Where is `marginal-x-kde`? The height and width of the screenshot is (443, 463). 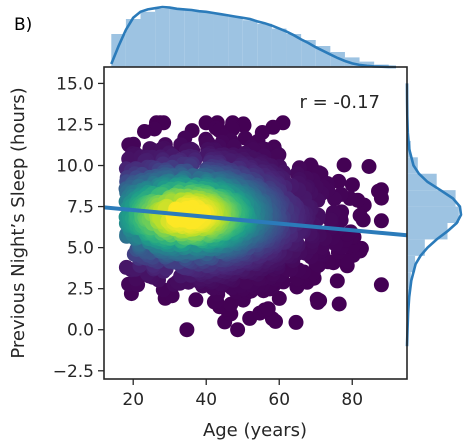
marginal-x-kde is located at coordinates (253, 37).